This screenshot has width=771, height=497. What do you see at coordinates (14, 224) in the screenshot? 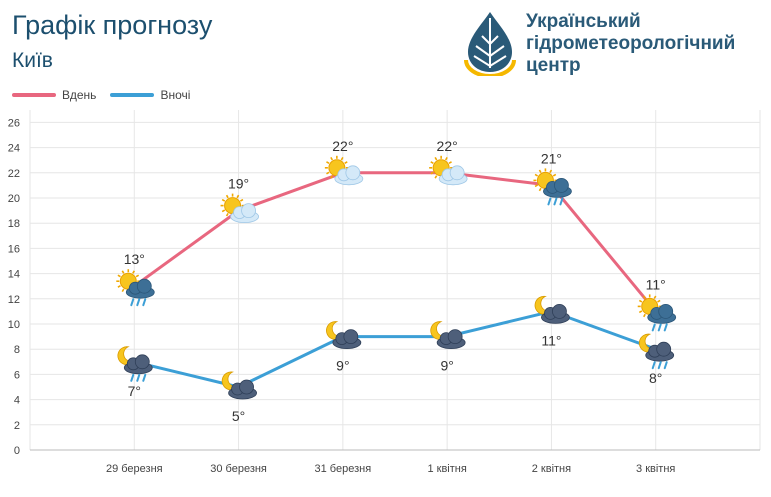
I see `y-tick-label: 18` at bounding box center [14, 224].